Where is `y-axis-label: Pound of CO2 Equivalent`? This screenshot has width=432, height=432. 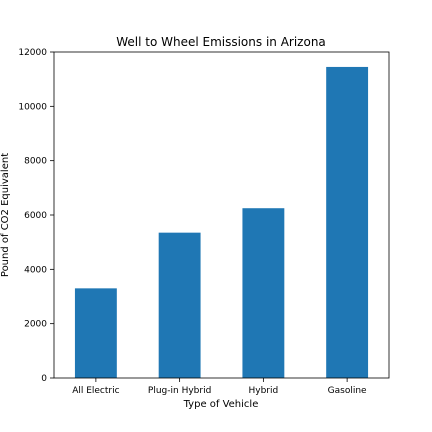 y-axis-label: Pound of CO2 Equivalent is located at coordinates (5, 215).